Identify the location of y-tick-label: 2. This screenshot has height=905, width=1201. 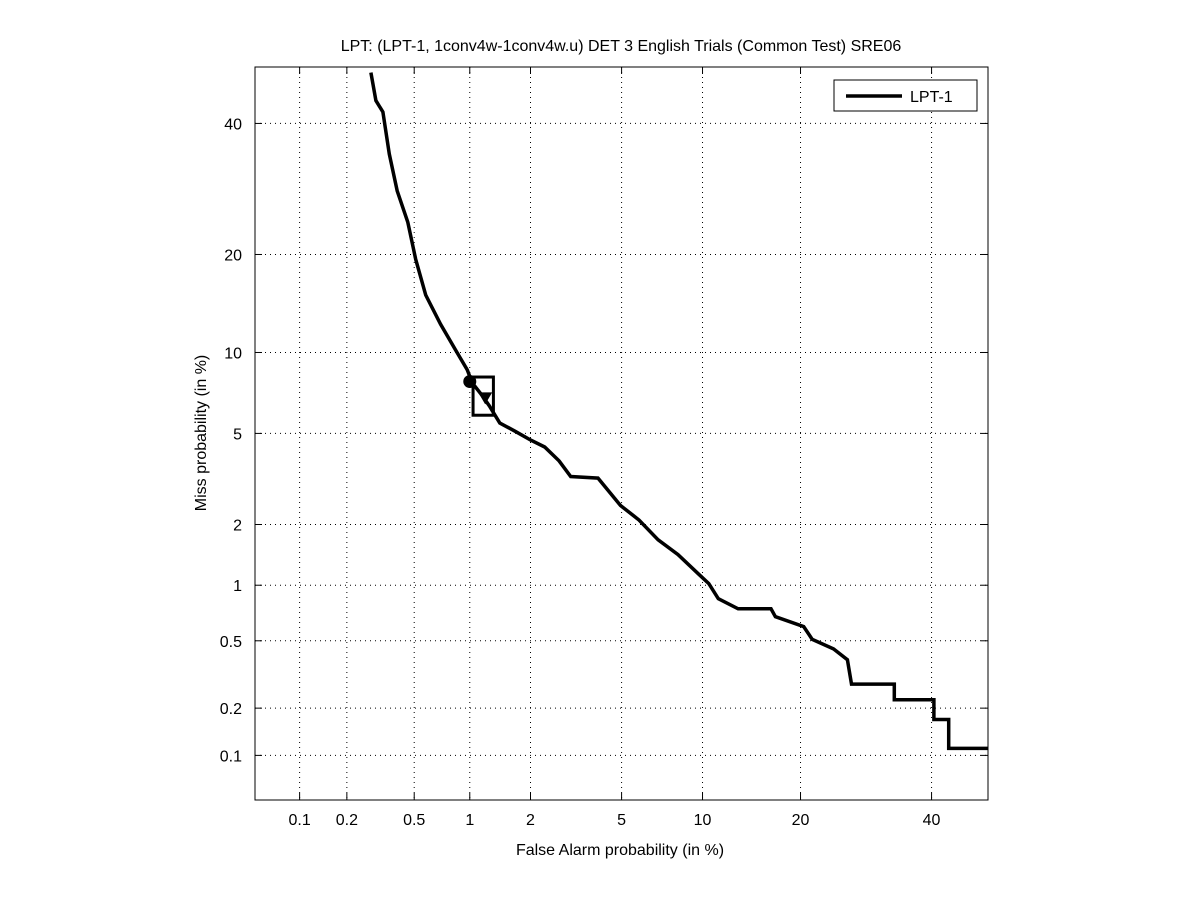
(237, 525).